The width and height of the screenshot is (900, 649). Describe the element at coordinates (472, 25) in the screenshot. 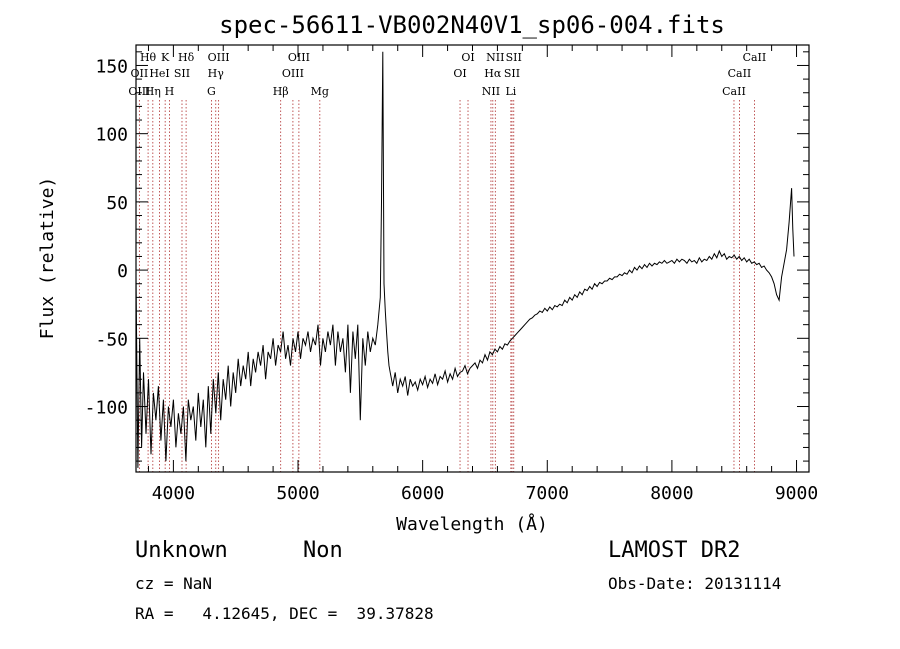

I see `chart-title: spec-56611-VB002N40V1_sp06-004.fits` at that location.